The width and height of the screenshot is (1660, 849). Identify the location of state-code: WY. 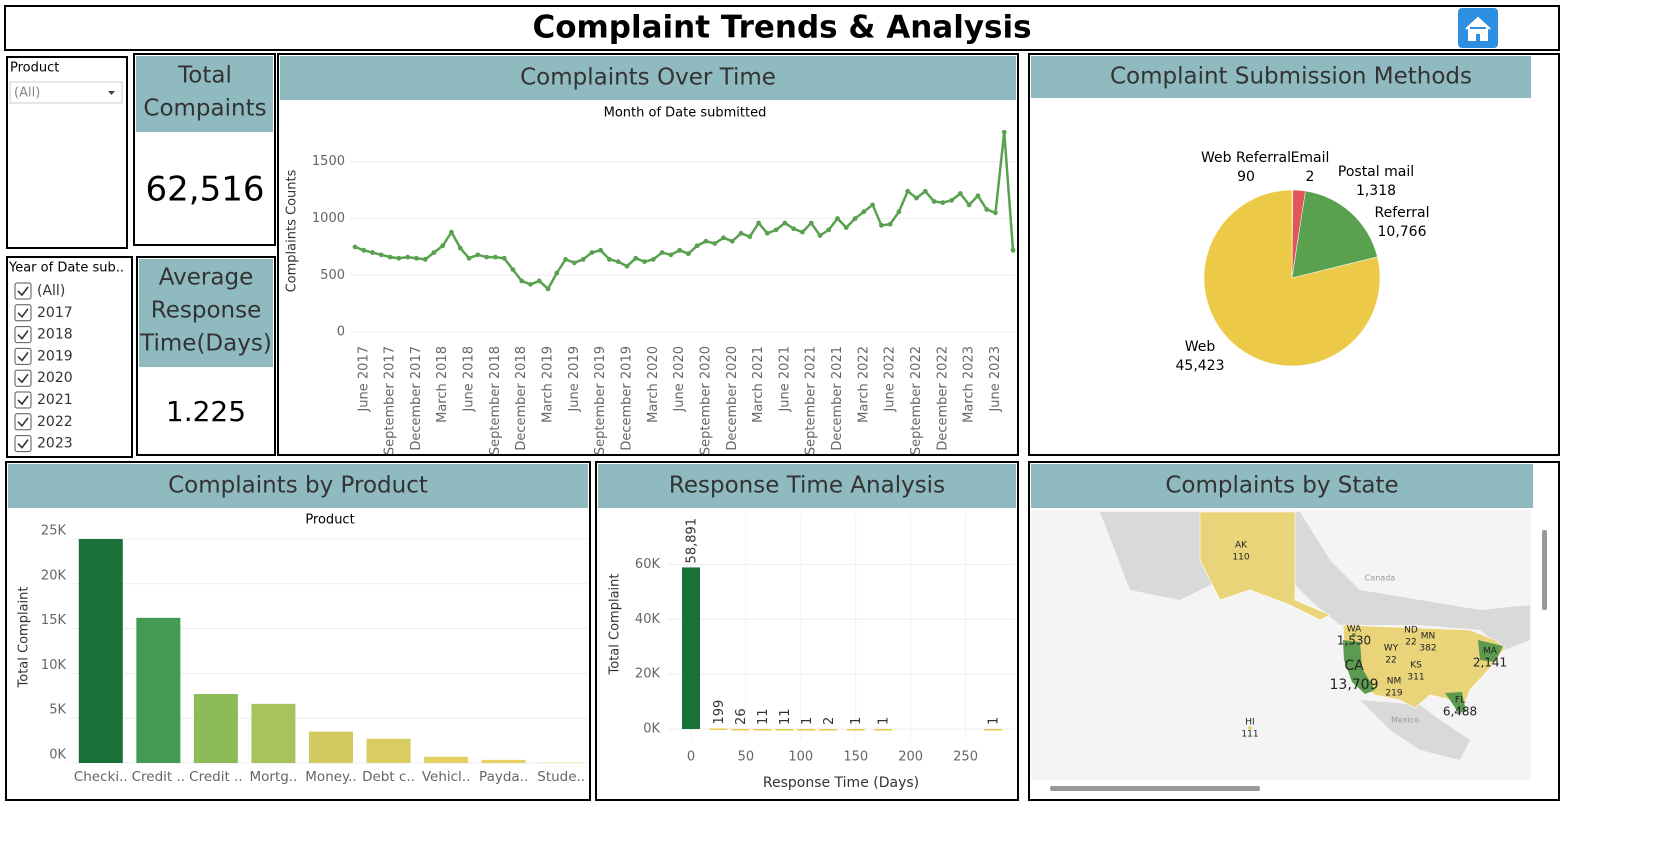
(1391, 649).